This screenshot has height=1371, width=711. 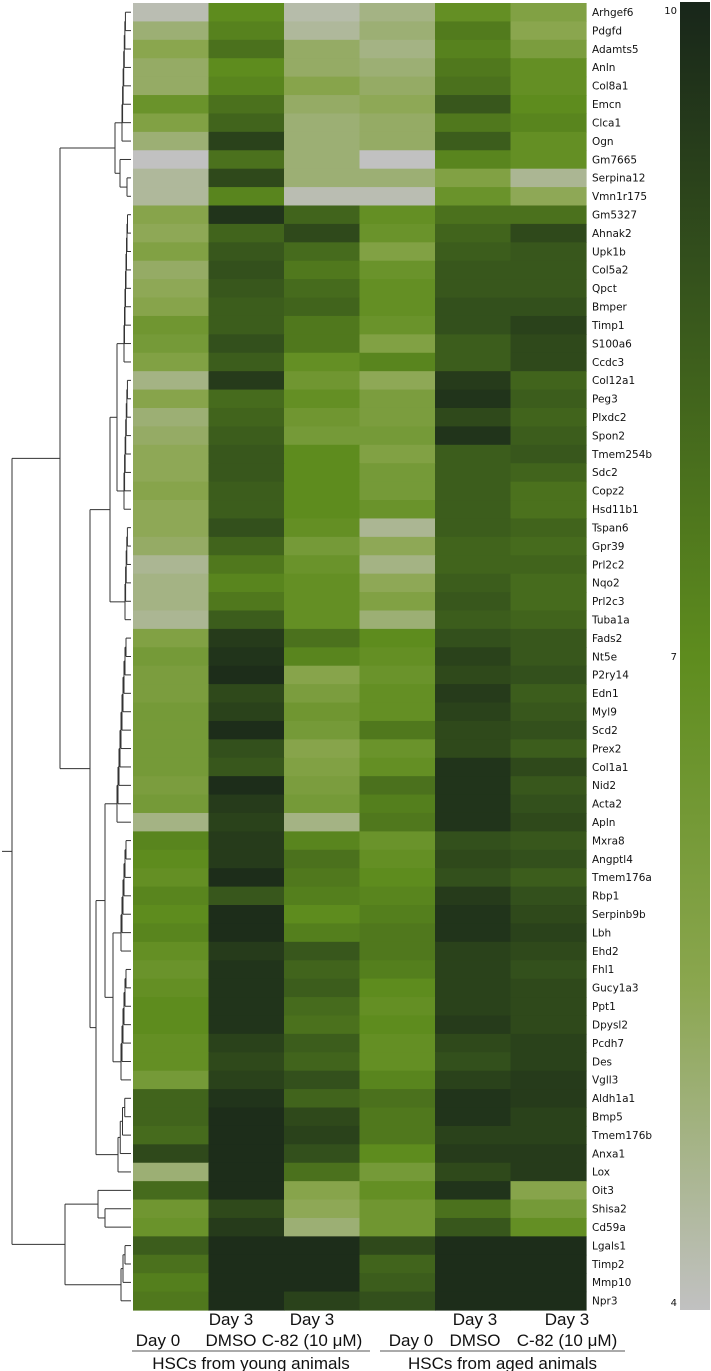 What do you see at coordinates (608, 436) in the screenshot?
I see `gene-label: Spon2` at bounding box center [608, 436].